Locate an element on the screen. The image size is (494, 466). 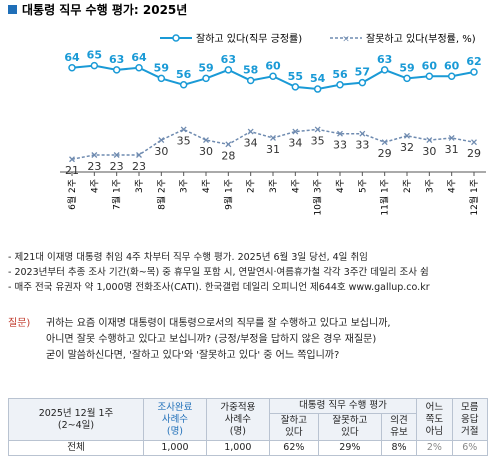
table-cell: 62% is located at coordinates (293, 448).